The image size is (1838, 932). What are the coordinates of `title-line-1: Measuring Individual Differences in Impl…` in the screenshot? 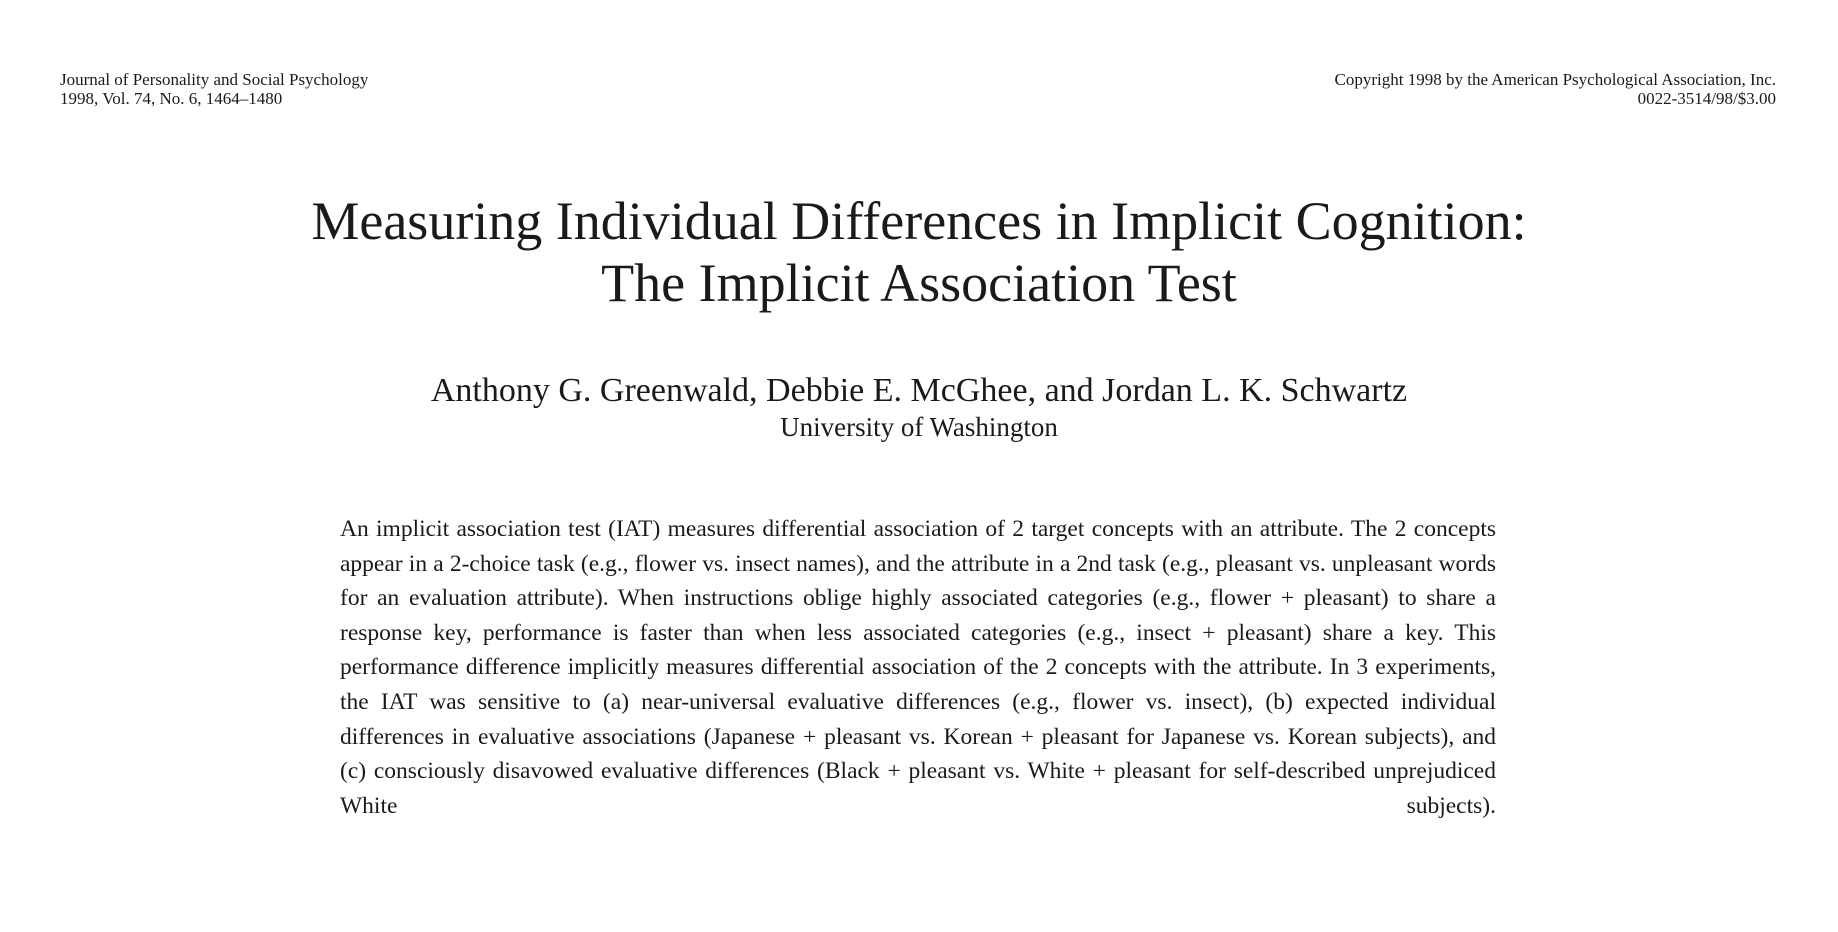 It's located at (919, 221).